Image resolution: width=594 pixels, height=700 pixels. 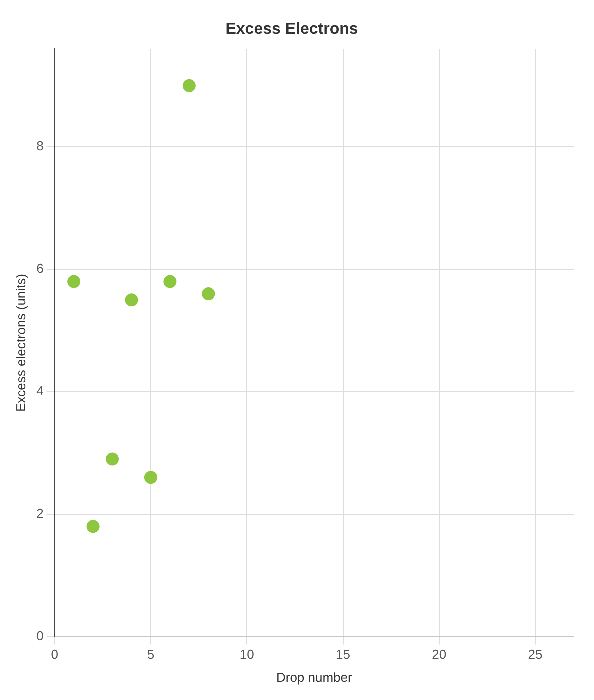 I want to click on y-axis-title: Excess electrons (units), so click(x=20, y=343).